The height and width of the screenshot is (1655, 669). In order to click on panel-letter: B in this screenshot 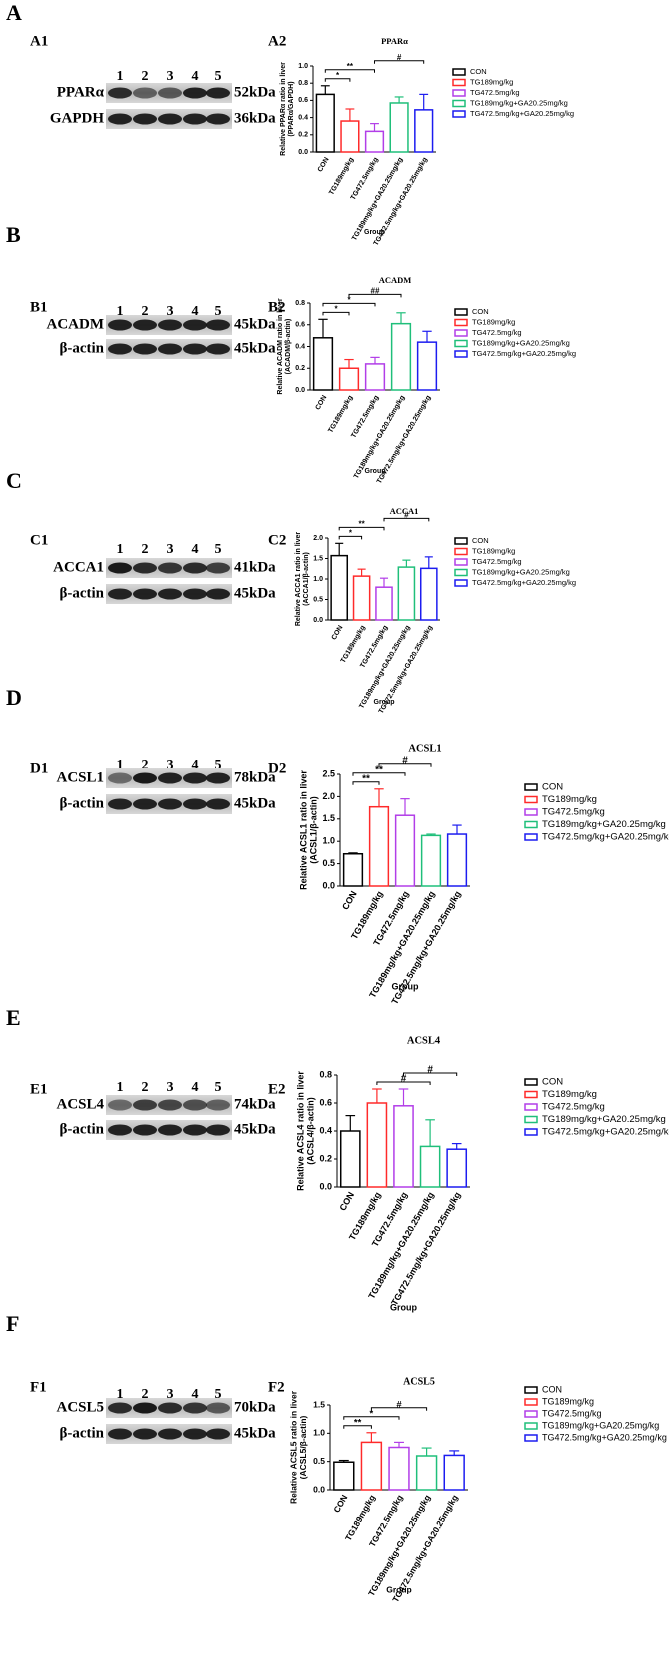, I will do `click(13, 234)`.